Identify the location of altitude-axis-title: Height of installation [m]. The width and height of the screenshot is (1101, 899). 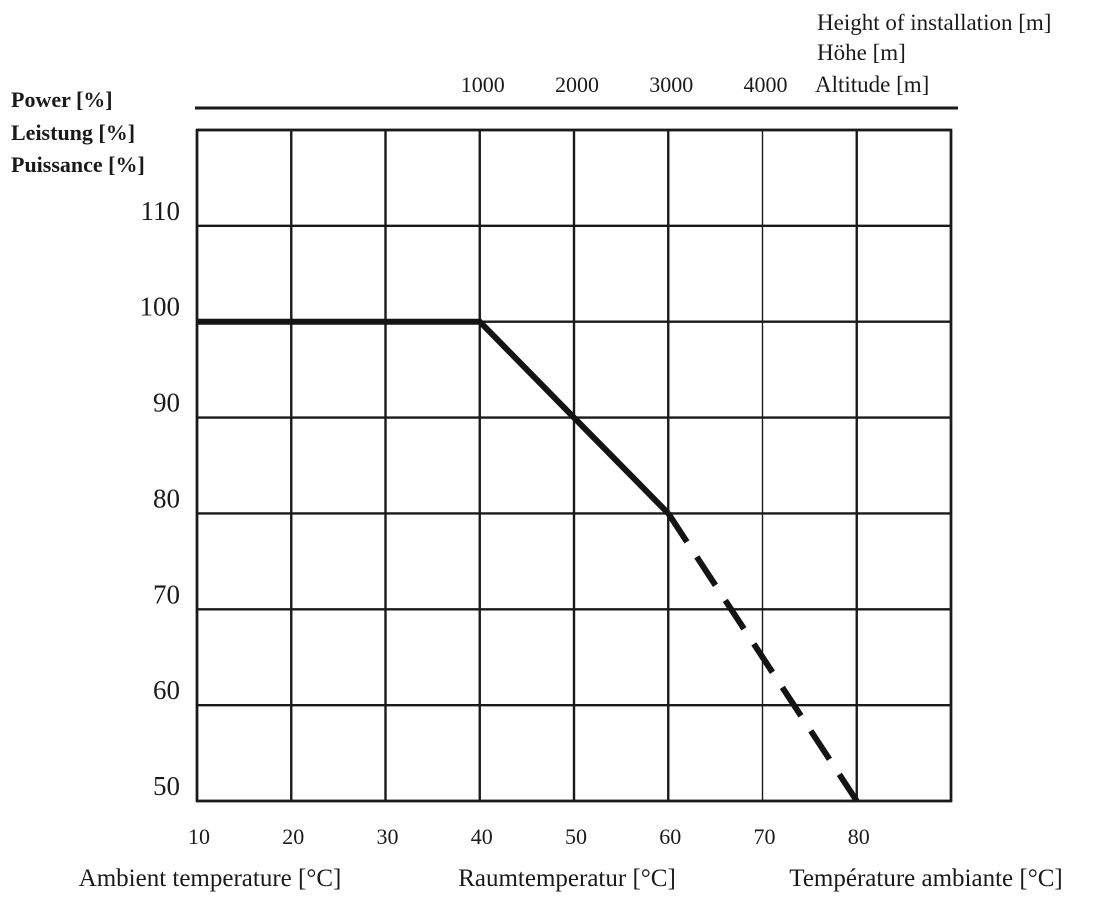
(934, 22).